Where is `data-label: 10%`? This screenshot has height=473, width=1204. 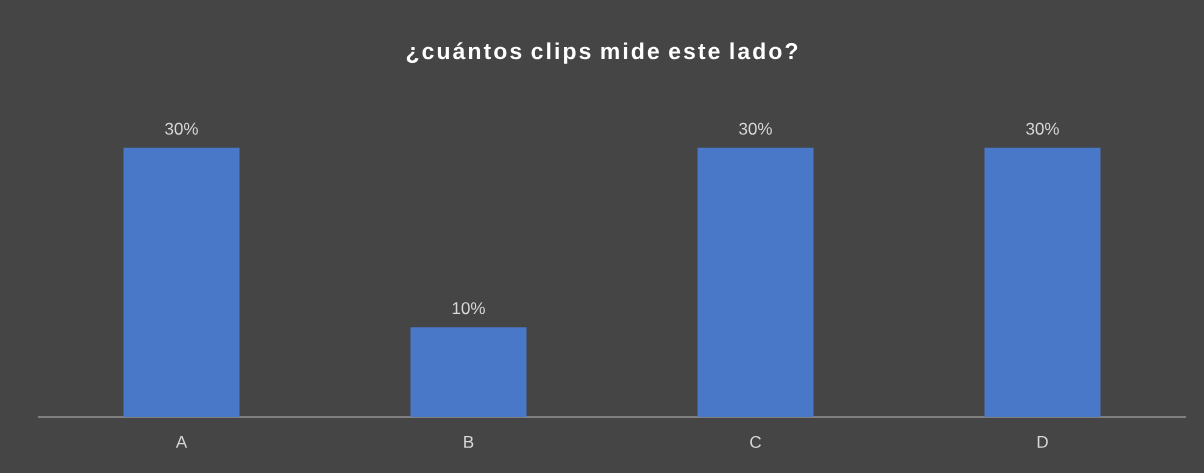
data-label: 10% is located at coordinates (468, 308).